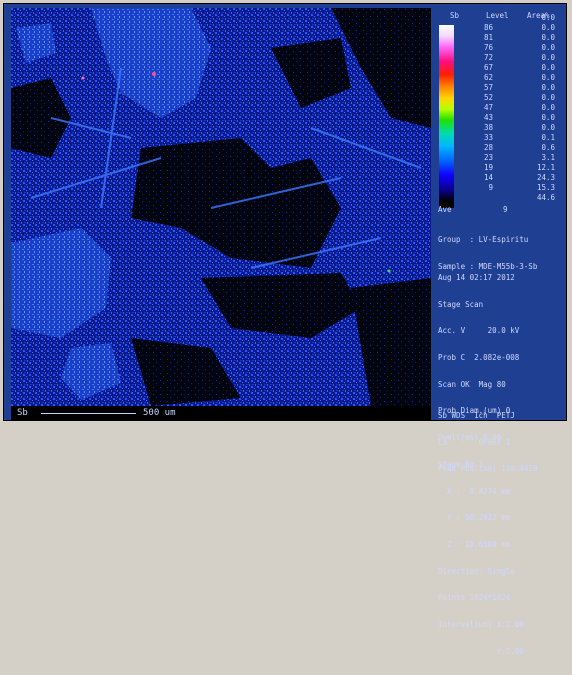 This screenshot has height=675, width=572. What do you see at coordinates (509, 108) in the screenshot?
I see `color-scale-row: 47 0.0` at bounding box center [509, 108].